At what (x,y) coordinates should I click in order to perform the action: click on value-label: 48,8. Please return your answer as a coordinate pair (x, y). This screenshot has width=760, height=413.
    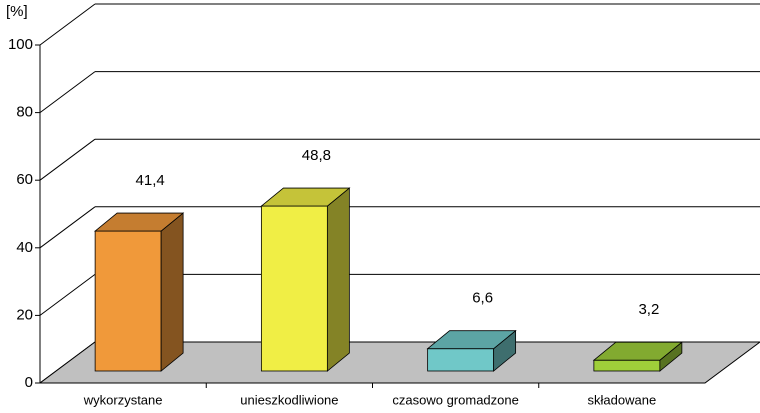
    Looking at the image, I should click on (316, 155).